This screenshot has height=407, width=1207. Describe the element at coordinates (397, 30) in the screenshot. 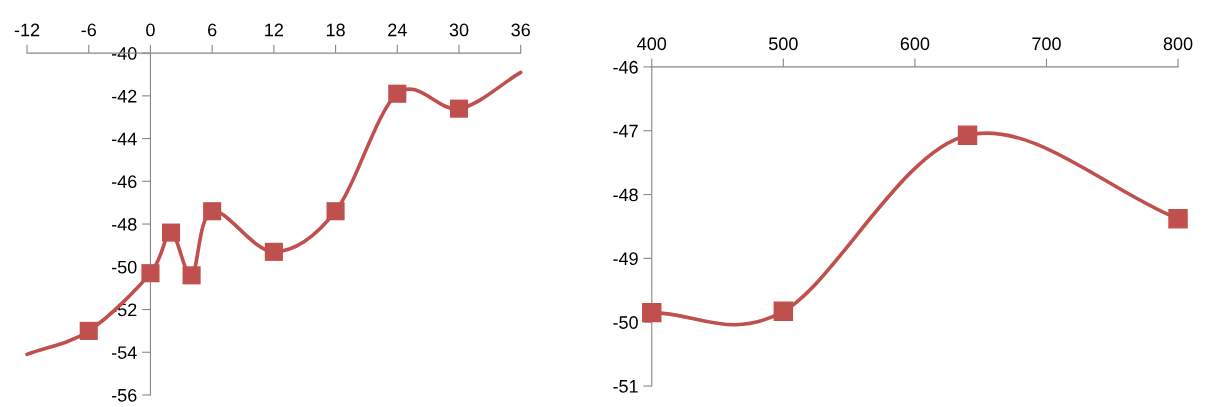

I see `x-tick-label: 24` at that location.